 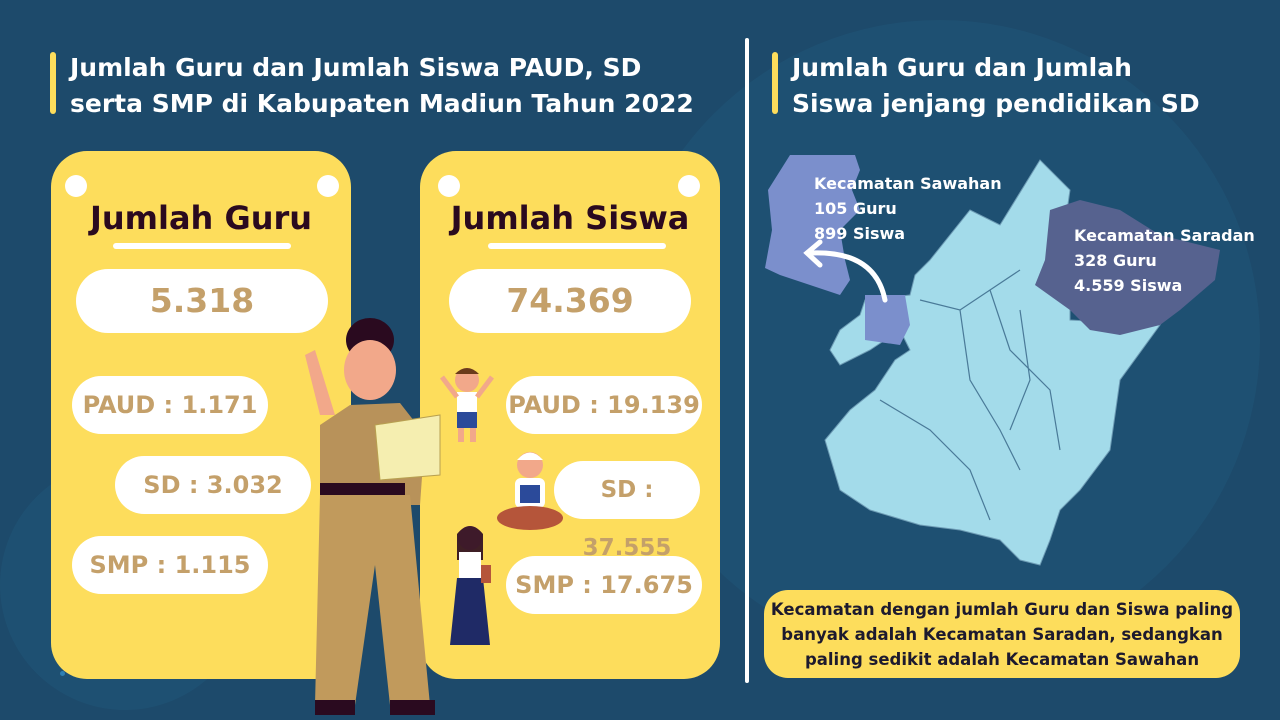 What do you see at coordinates (813, 253) in the screenshot?
I see `arrow-head-icon` at bounding box center [813, 253].